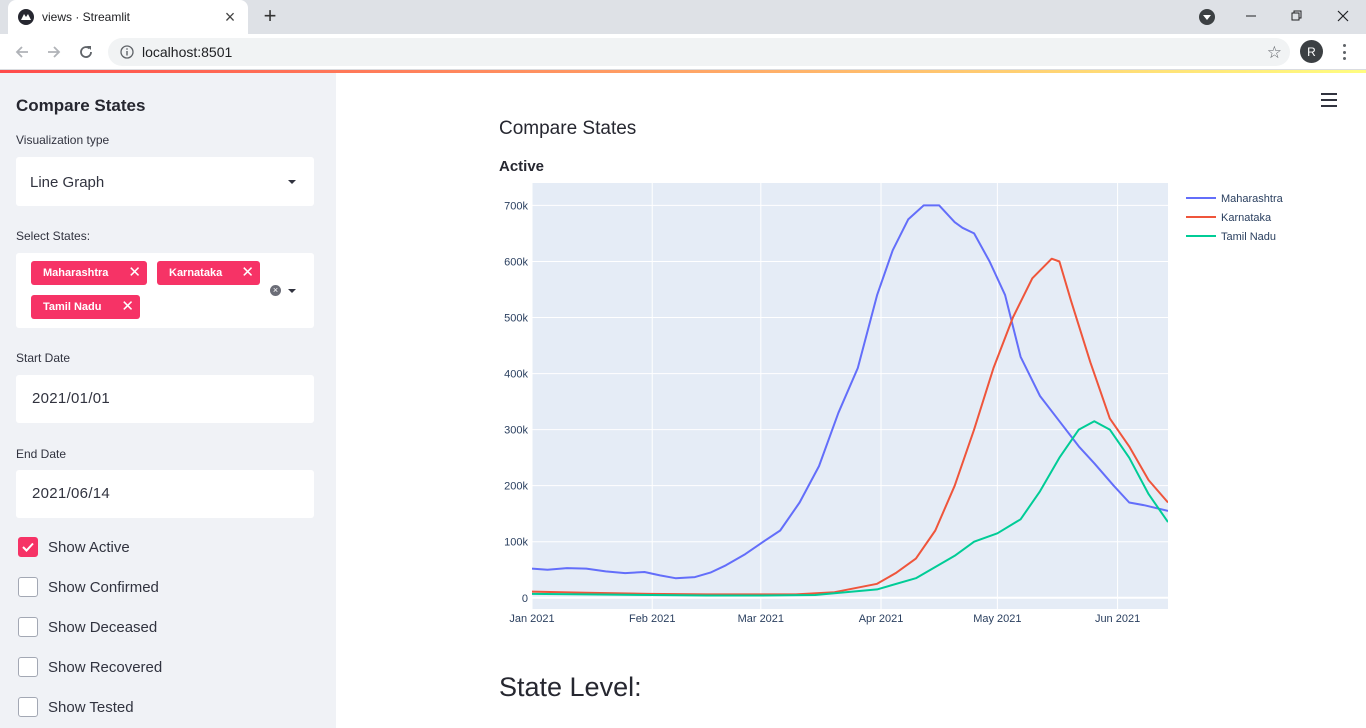 The image size is (1366, 728). Describe the element at coordinates (683, 71) in the screenshot. I see `streamlit-decoration-bar` at that location.